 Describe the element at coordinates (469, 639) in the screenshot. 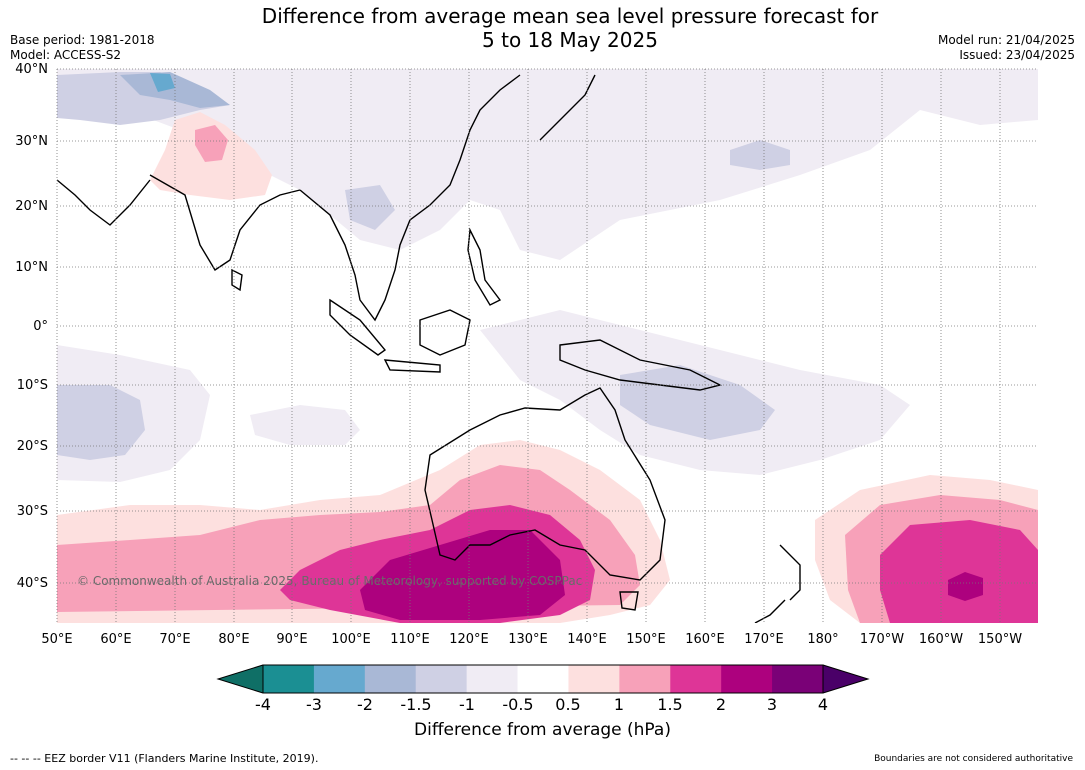

I see `lon-label: 120°E` at that location.